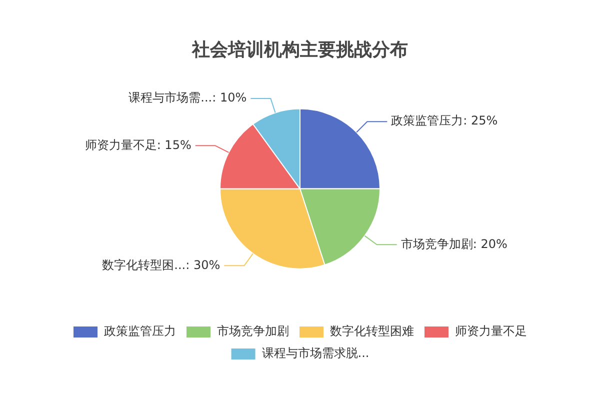  I want to click on data-label: 师资力量不足: 15%, so click(138, 145).